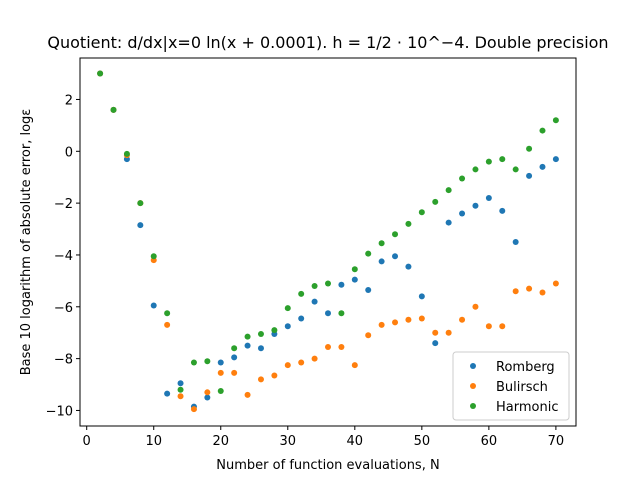 The image size is (640, 480). Describe the element at coordinates (87, 441) in the screenshot. I see `x-tick-label: 0` at that location.